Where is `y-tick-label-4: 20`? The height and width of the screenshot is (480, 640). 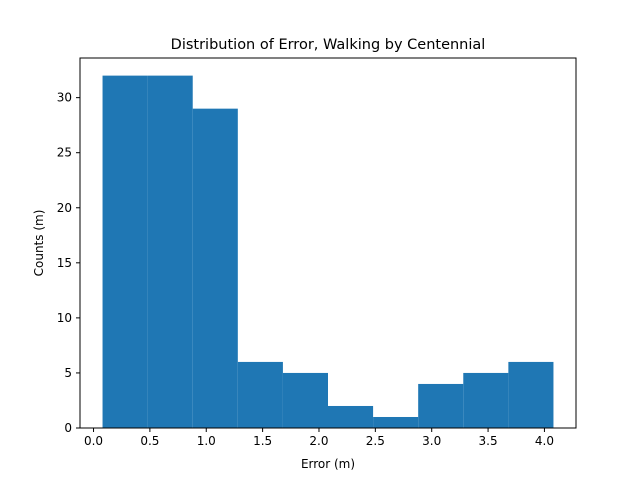 y-tick-label-4: 20 is located at coordinates (64, 208).